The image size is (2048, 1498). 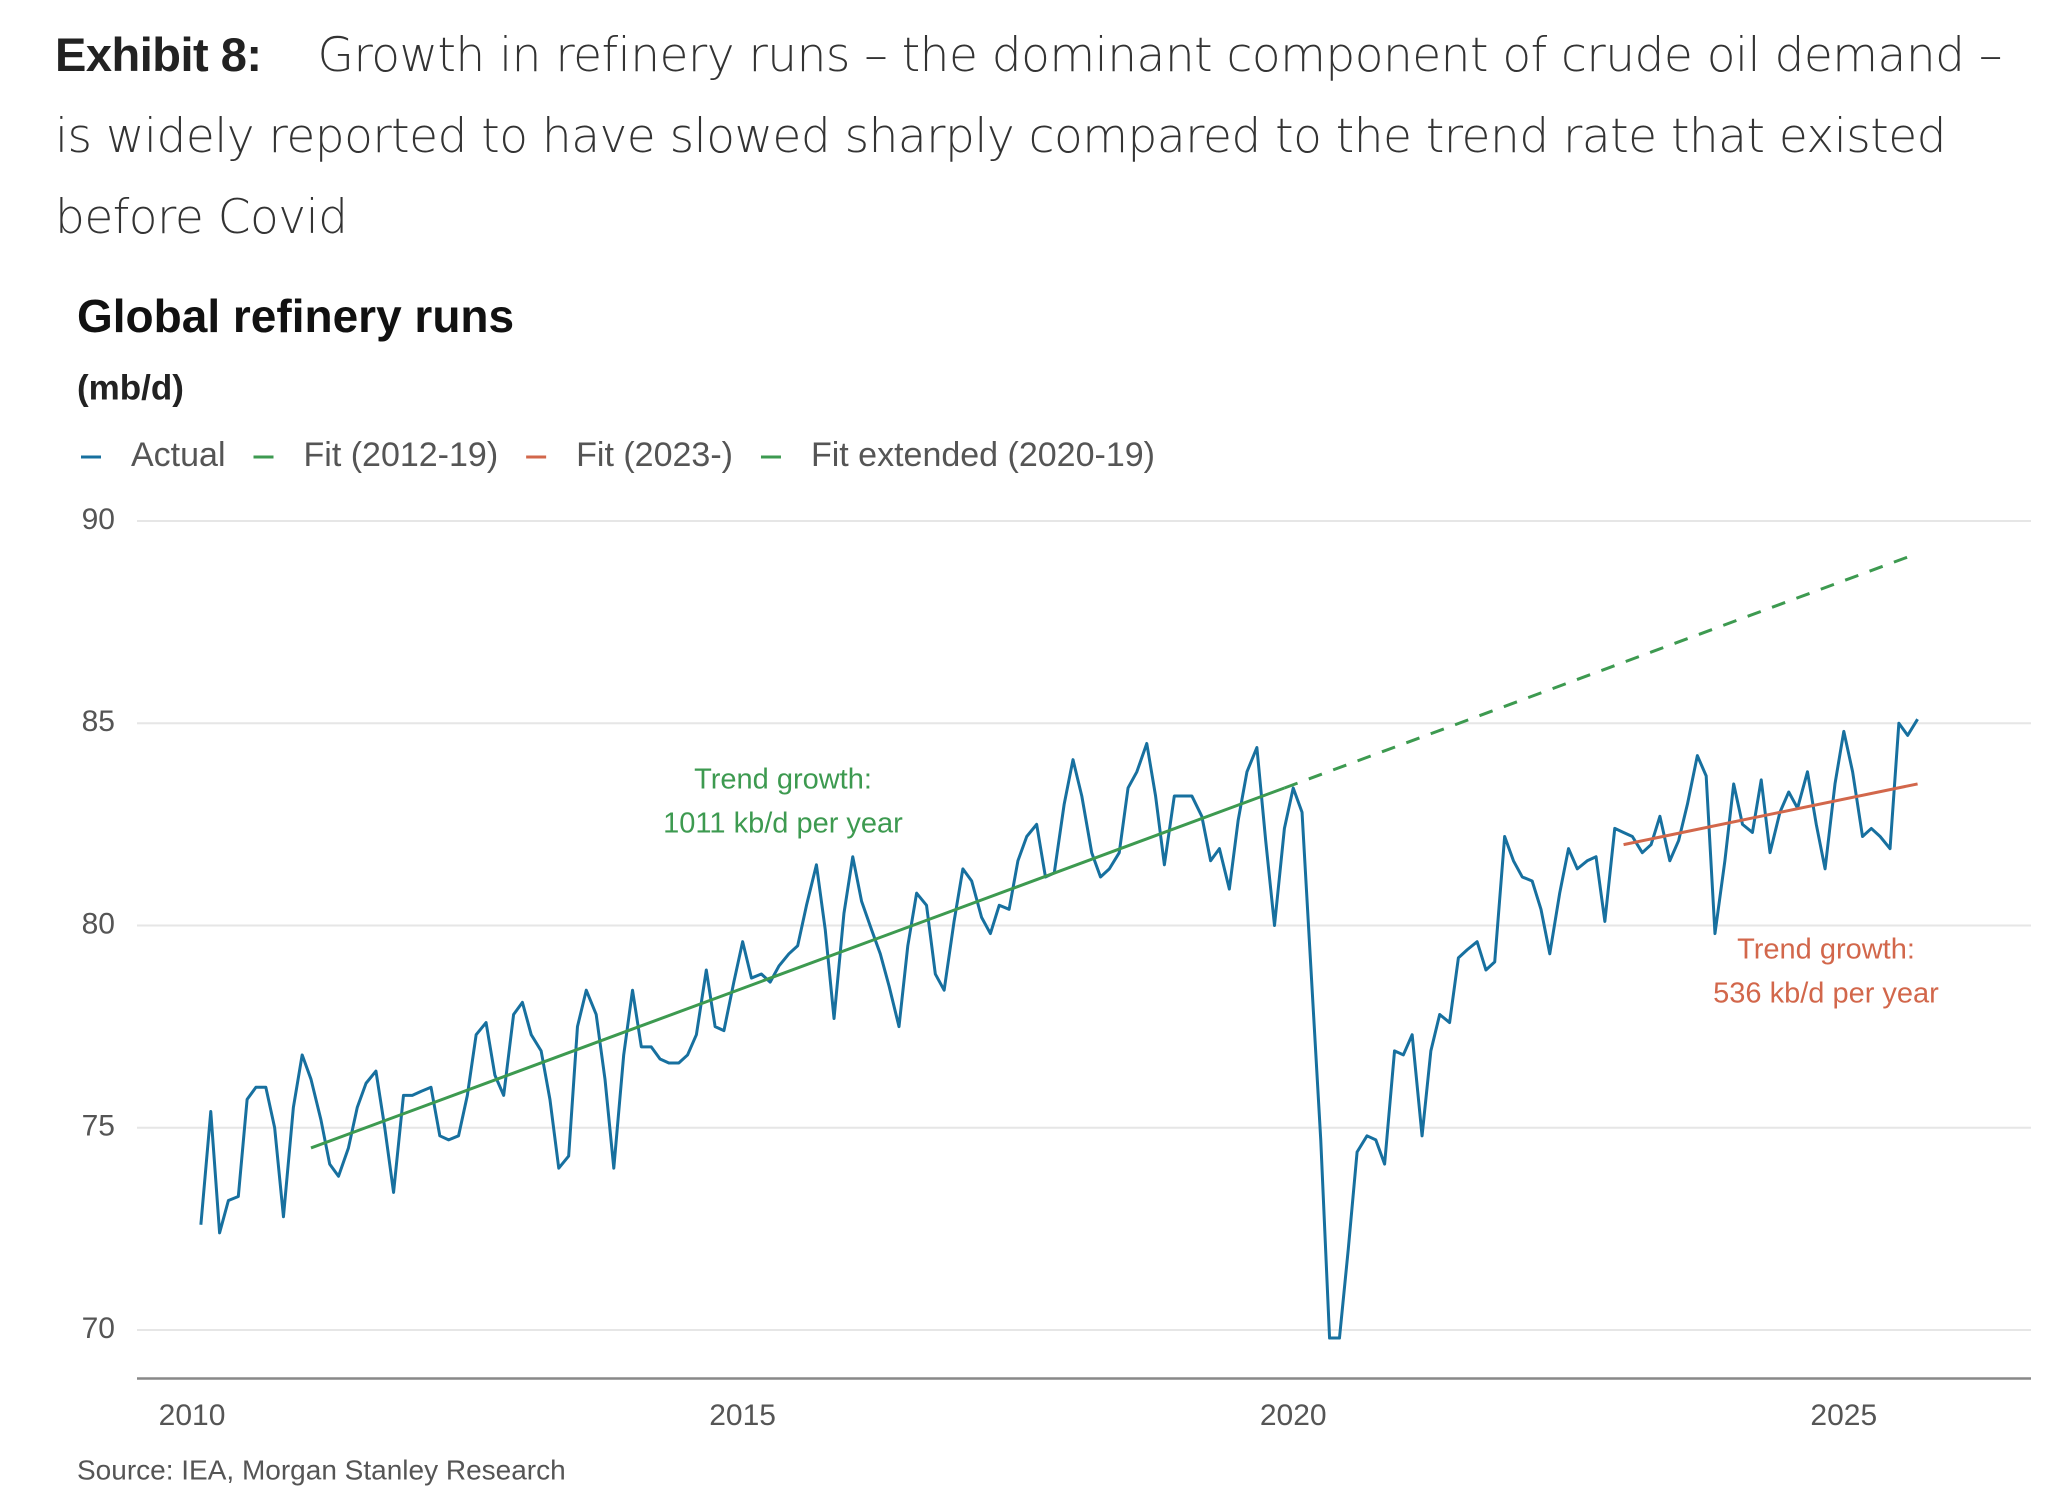 What do you see at coordinates (783, 824) in the screenshot?
I see `annotation: 1011 kb/d per year` at bounding box center [783, 824].